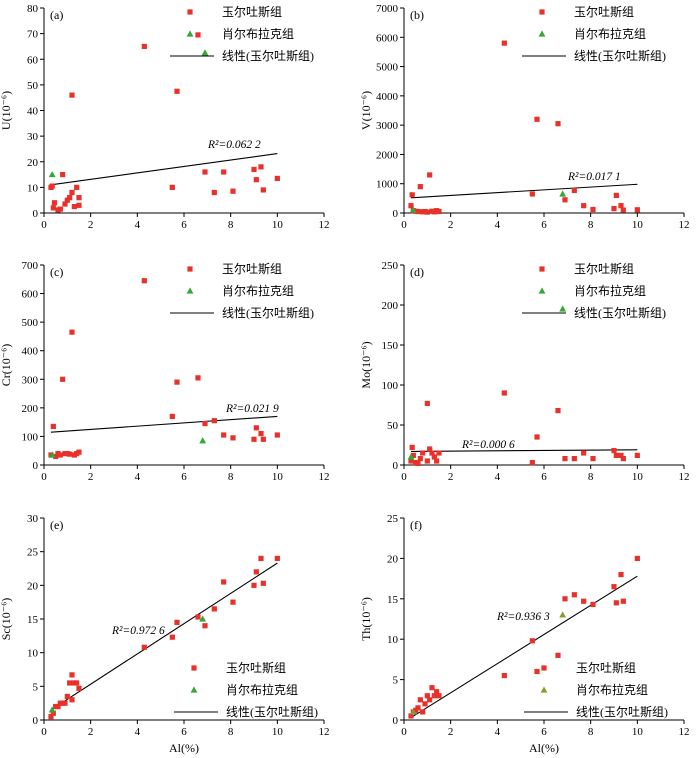 The image size is (700, 758). What do you see at coordinates (252, 409) in the screenshot?
I see `r-squared-label: R²=0.021 9` at bounding box center [252, 409].